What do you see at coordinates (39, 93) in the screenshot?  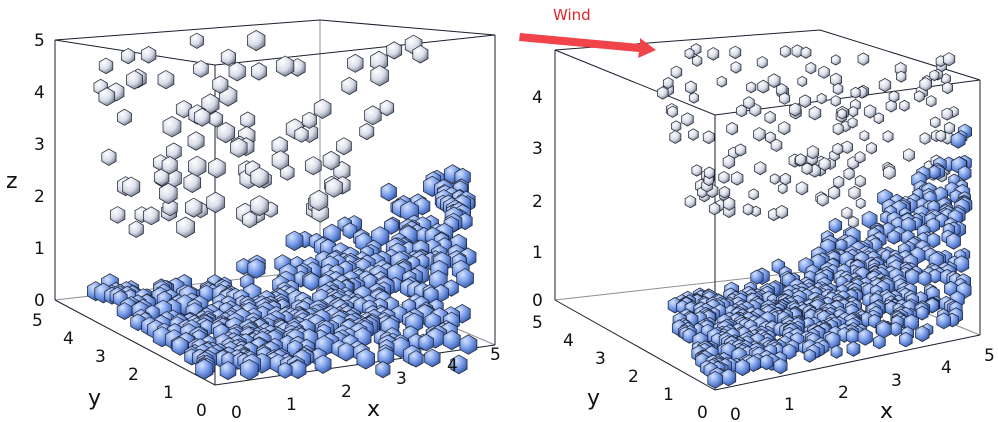 I see `left-z-tick: 4` at bounding box center [39, 93].